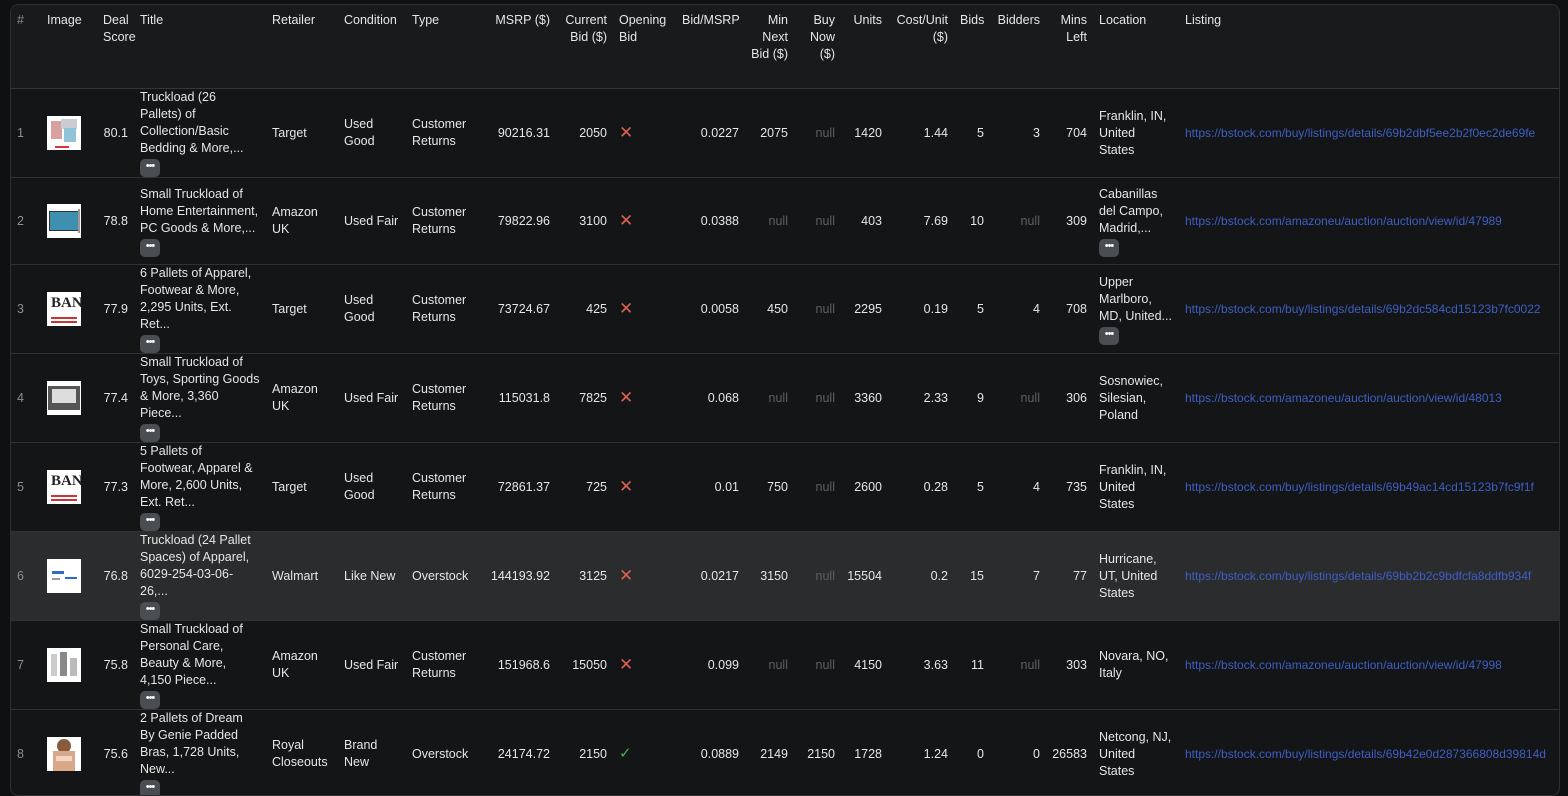 This screenshot has width=1568, height=796. Describe the element at coordinates (864, 47) in the screenshot. I see `column-header-units: Units` at that location.